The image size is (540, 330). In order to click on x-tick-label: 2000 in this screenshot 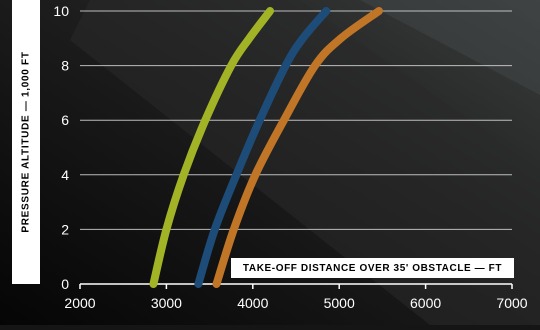, I will do `click(79, 303)`.